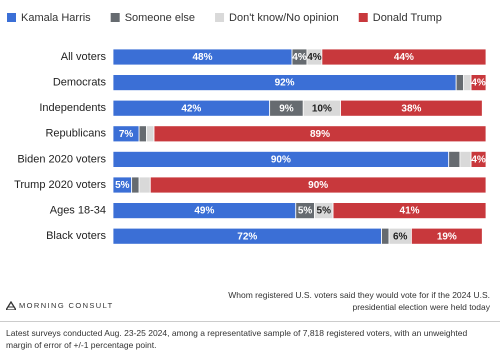  What do you see at coordinates (322, 108) in the screenshot?
I see `data-label: 10%` at bounding box center [322, 108].